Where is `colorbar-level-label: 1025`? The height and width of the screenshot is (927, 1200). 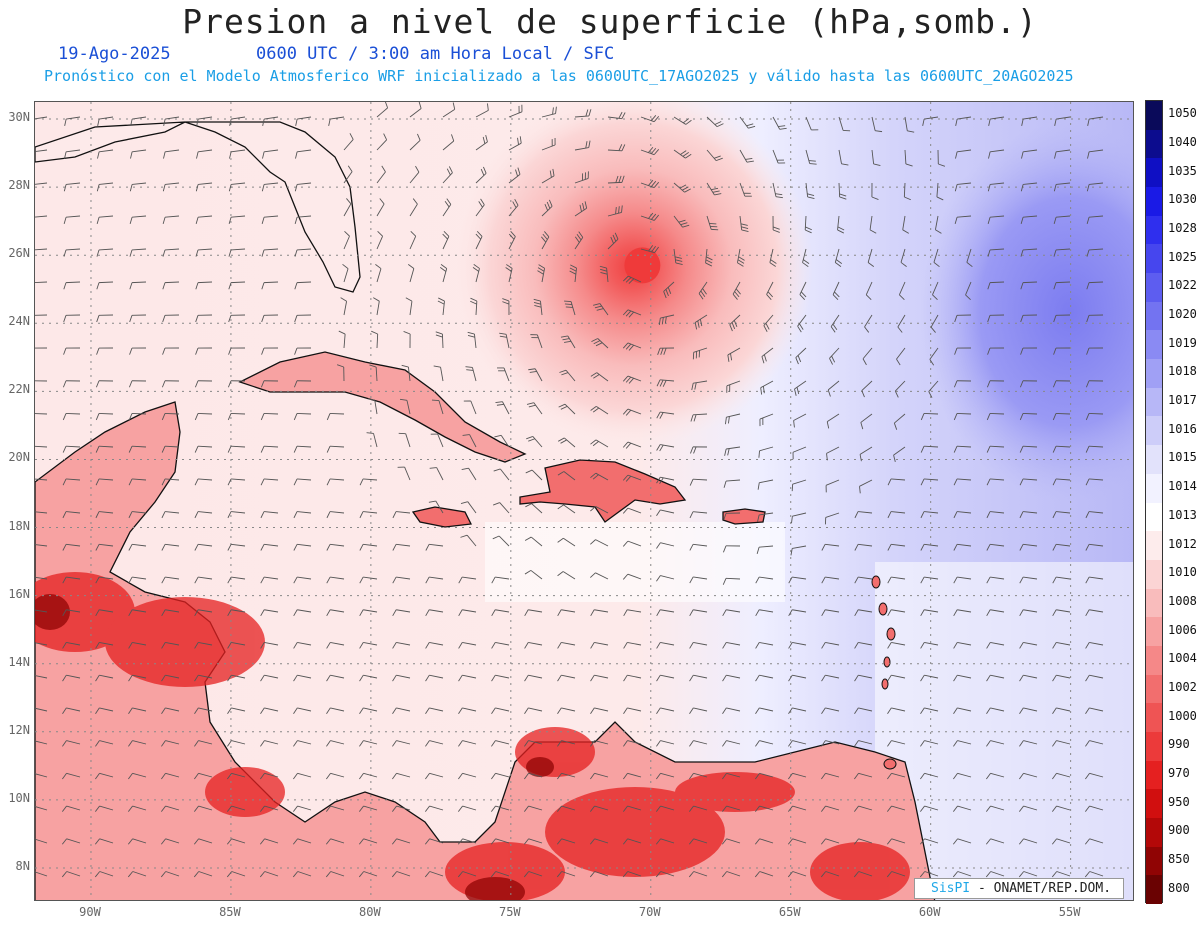
colorbar-level-label: 1025 is located at coordinates (1182, 256).